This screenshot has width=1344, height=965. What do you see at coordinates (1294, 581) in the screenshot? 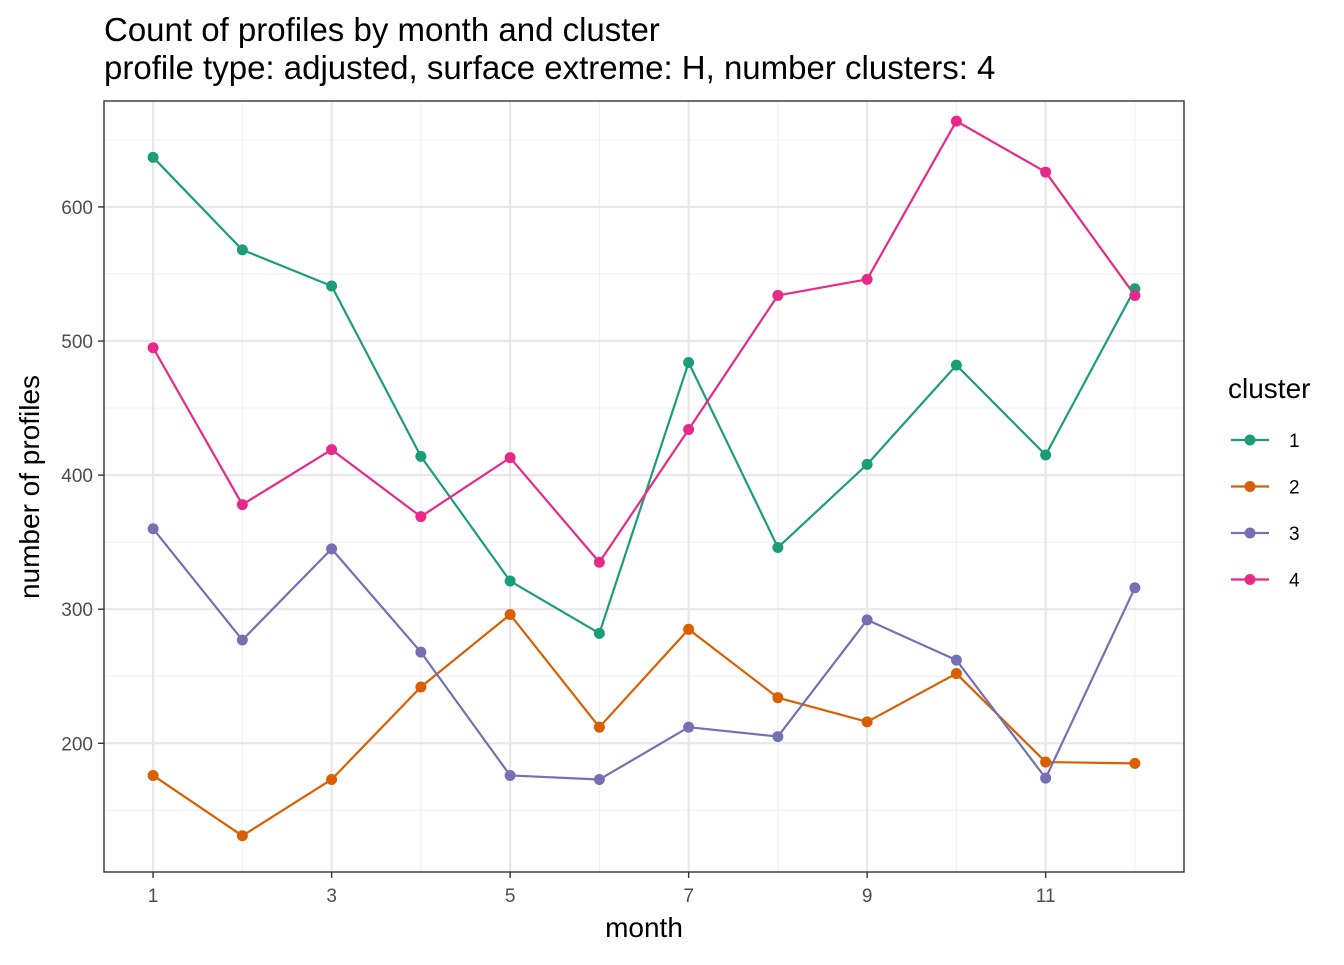
I see `legend-label-cluster-4: 4` at bounding box center [1294, 581].